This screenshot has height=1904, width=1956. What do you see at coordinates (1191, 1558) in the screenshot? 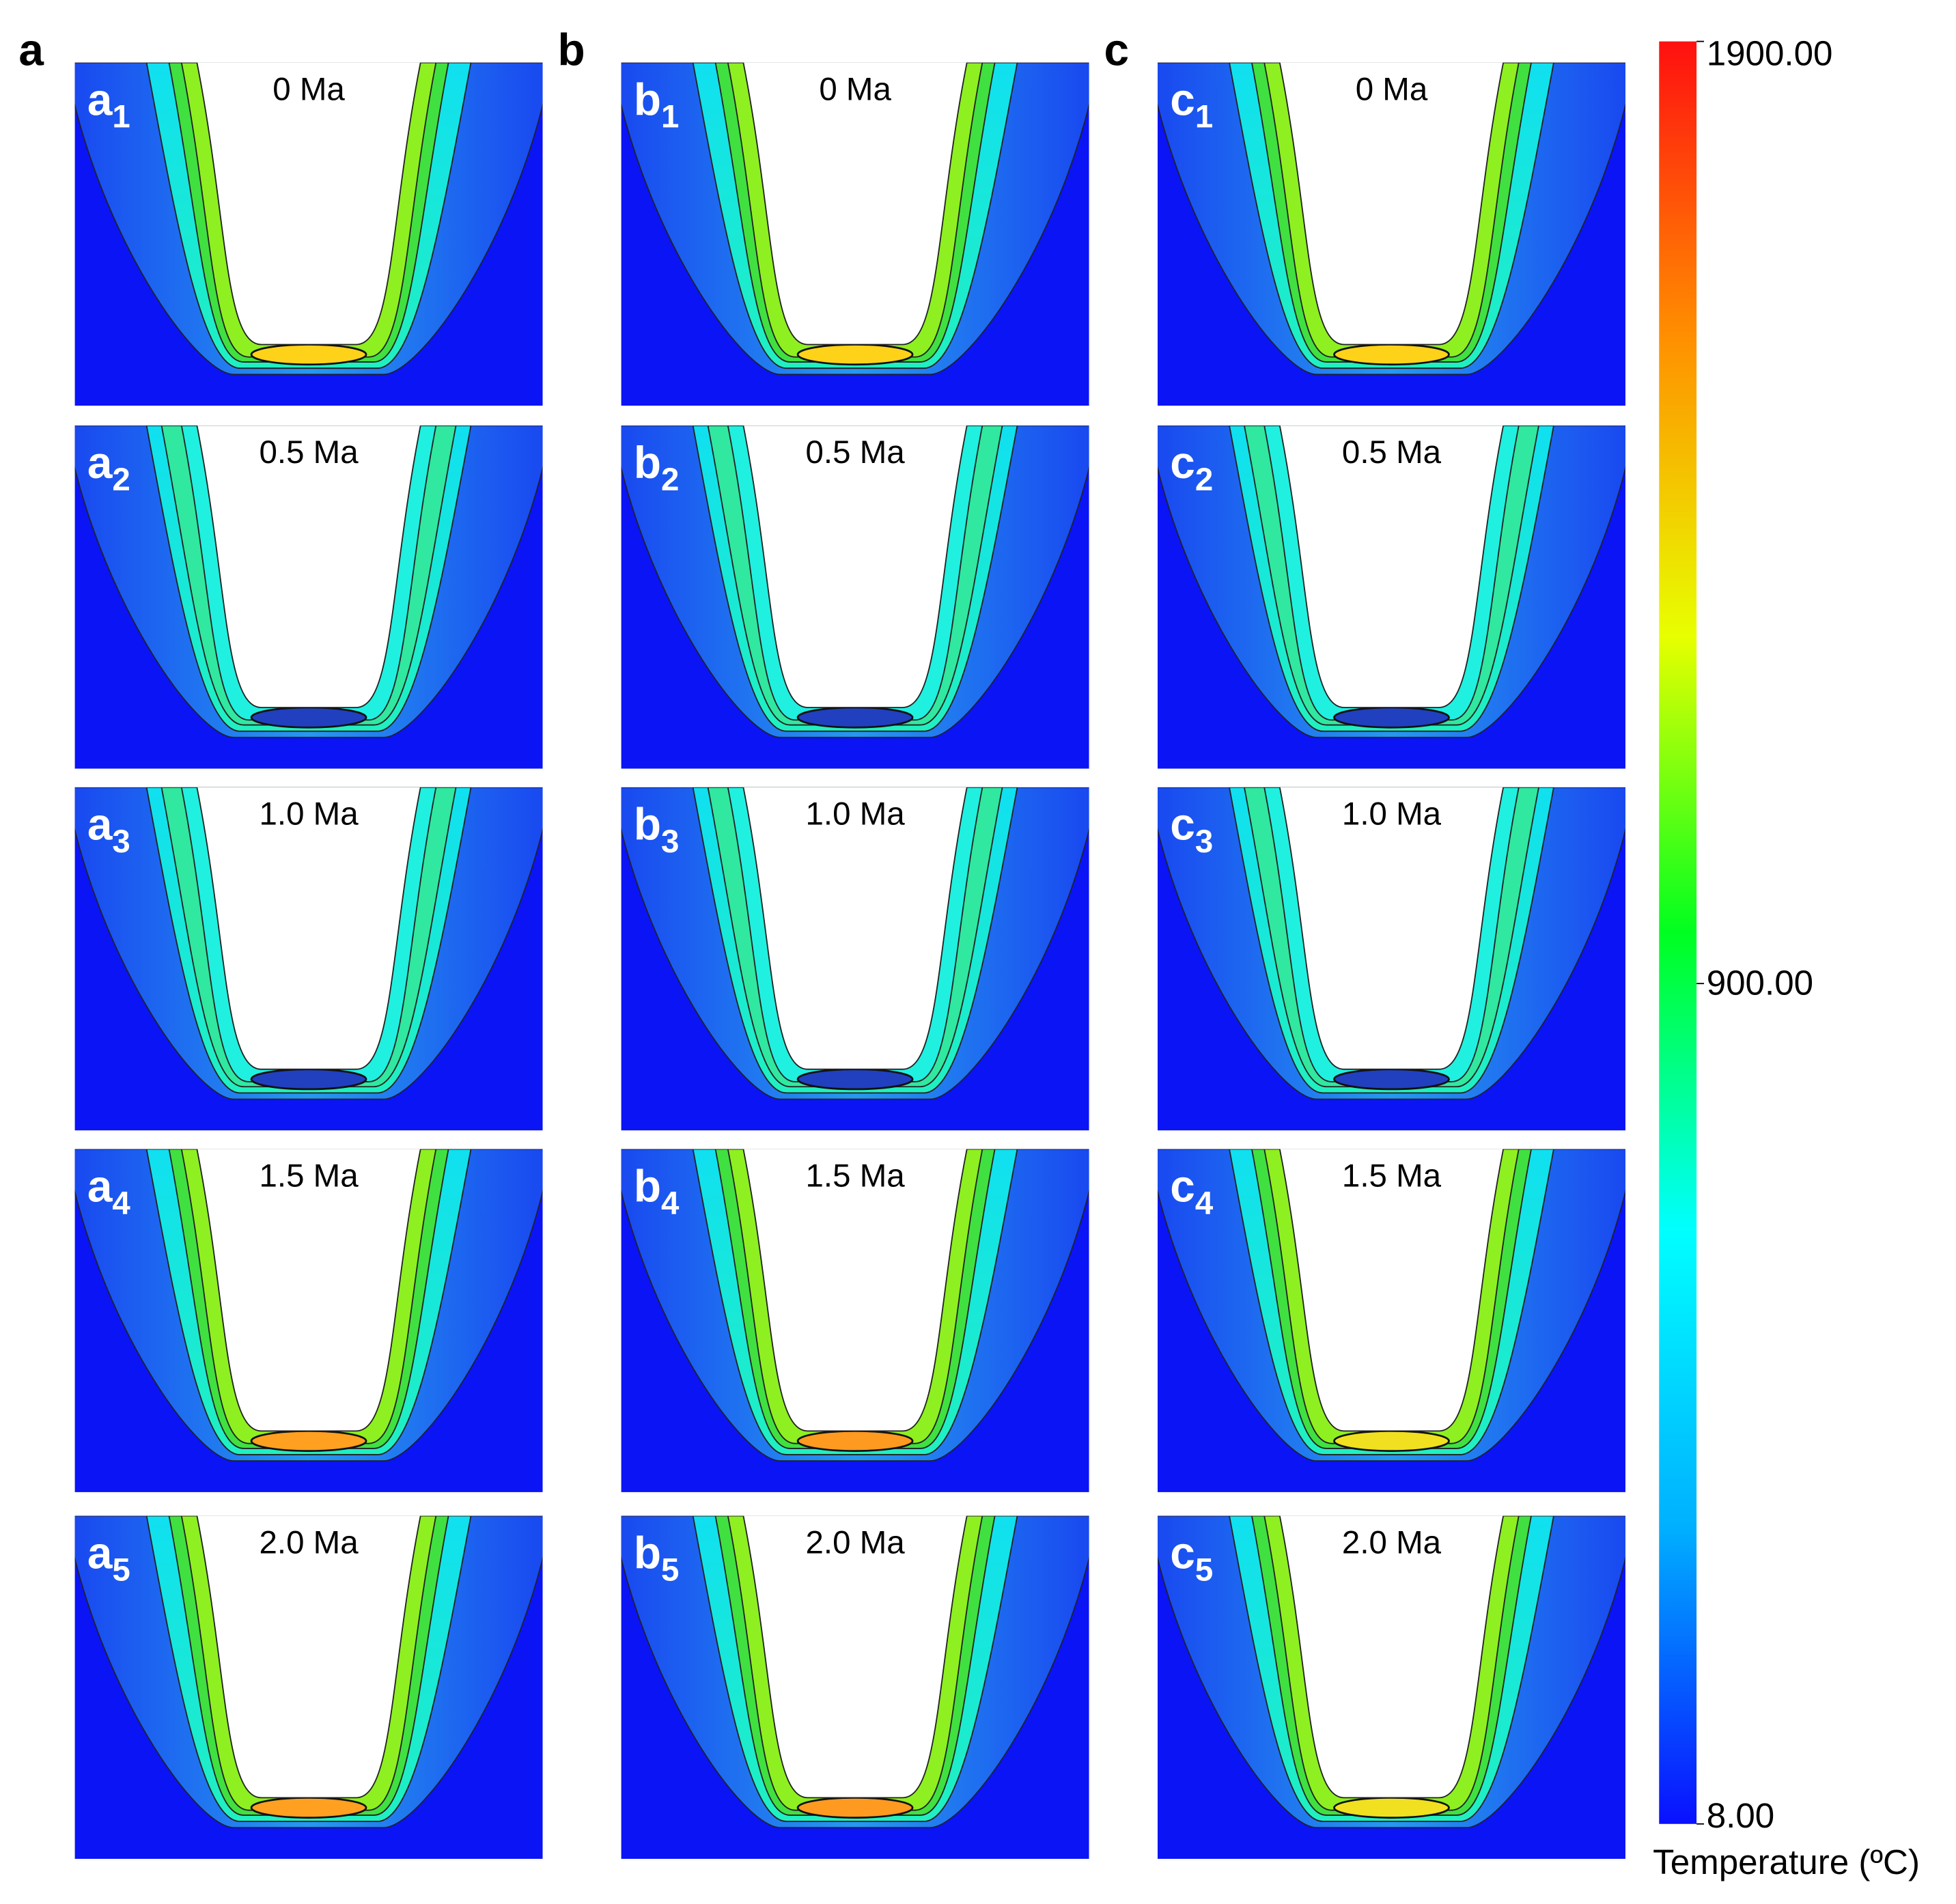
I see `panel-label: c5` at bounding box center [1191, 1558].